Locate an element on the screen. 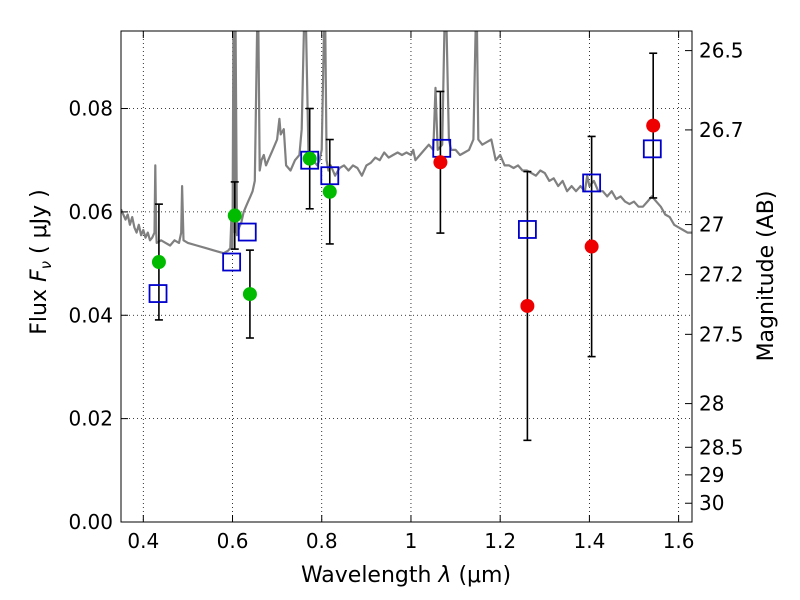  magnitude-tick-label: 26.7 is located at coordinates (721, 130).